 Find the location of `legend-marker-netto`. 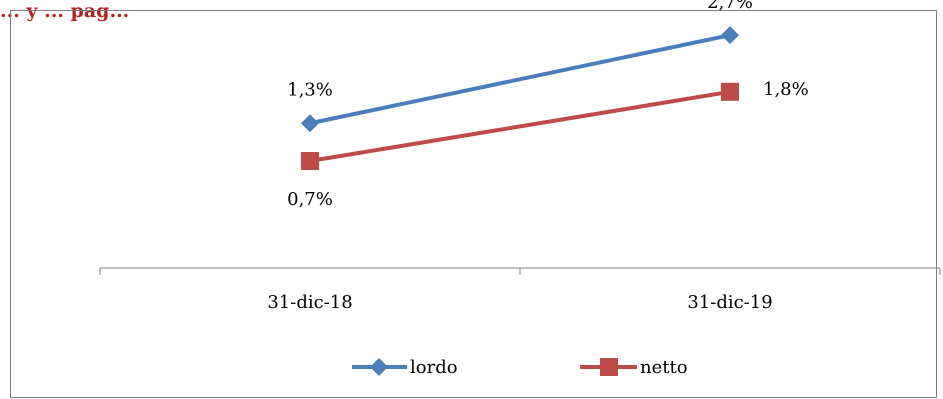

legend-marker-netto is located at coordinates (609, 367).